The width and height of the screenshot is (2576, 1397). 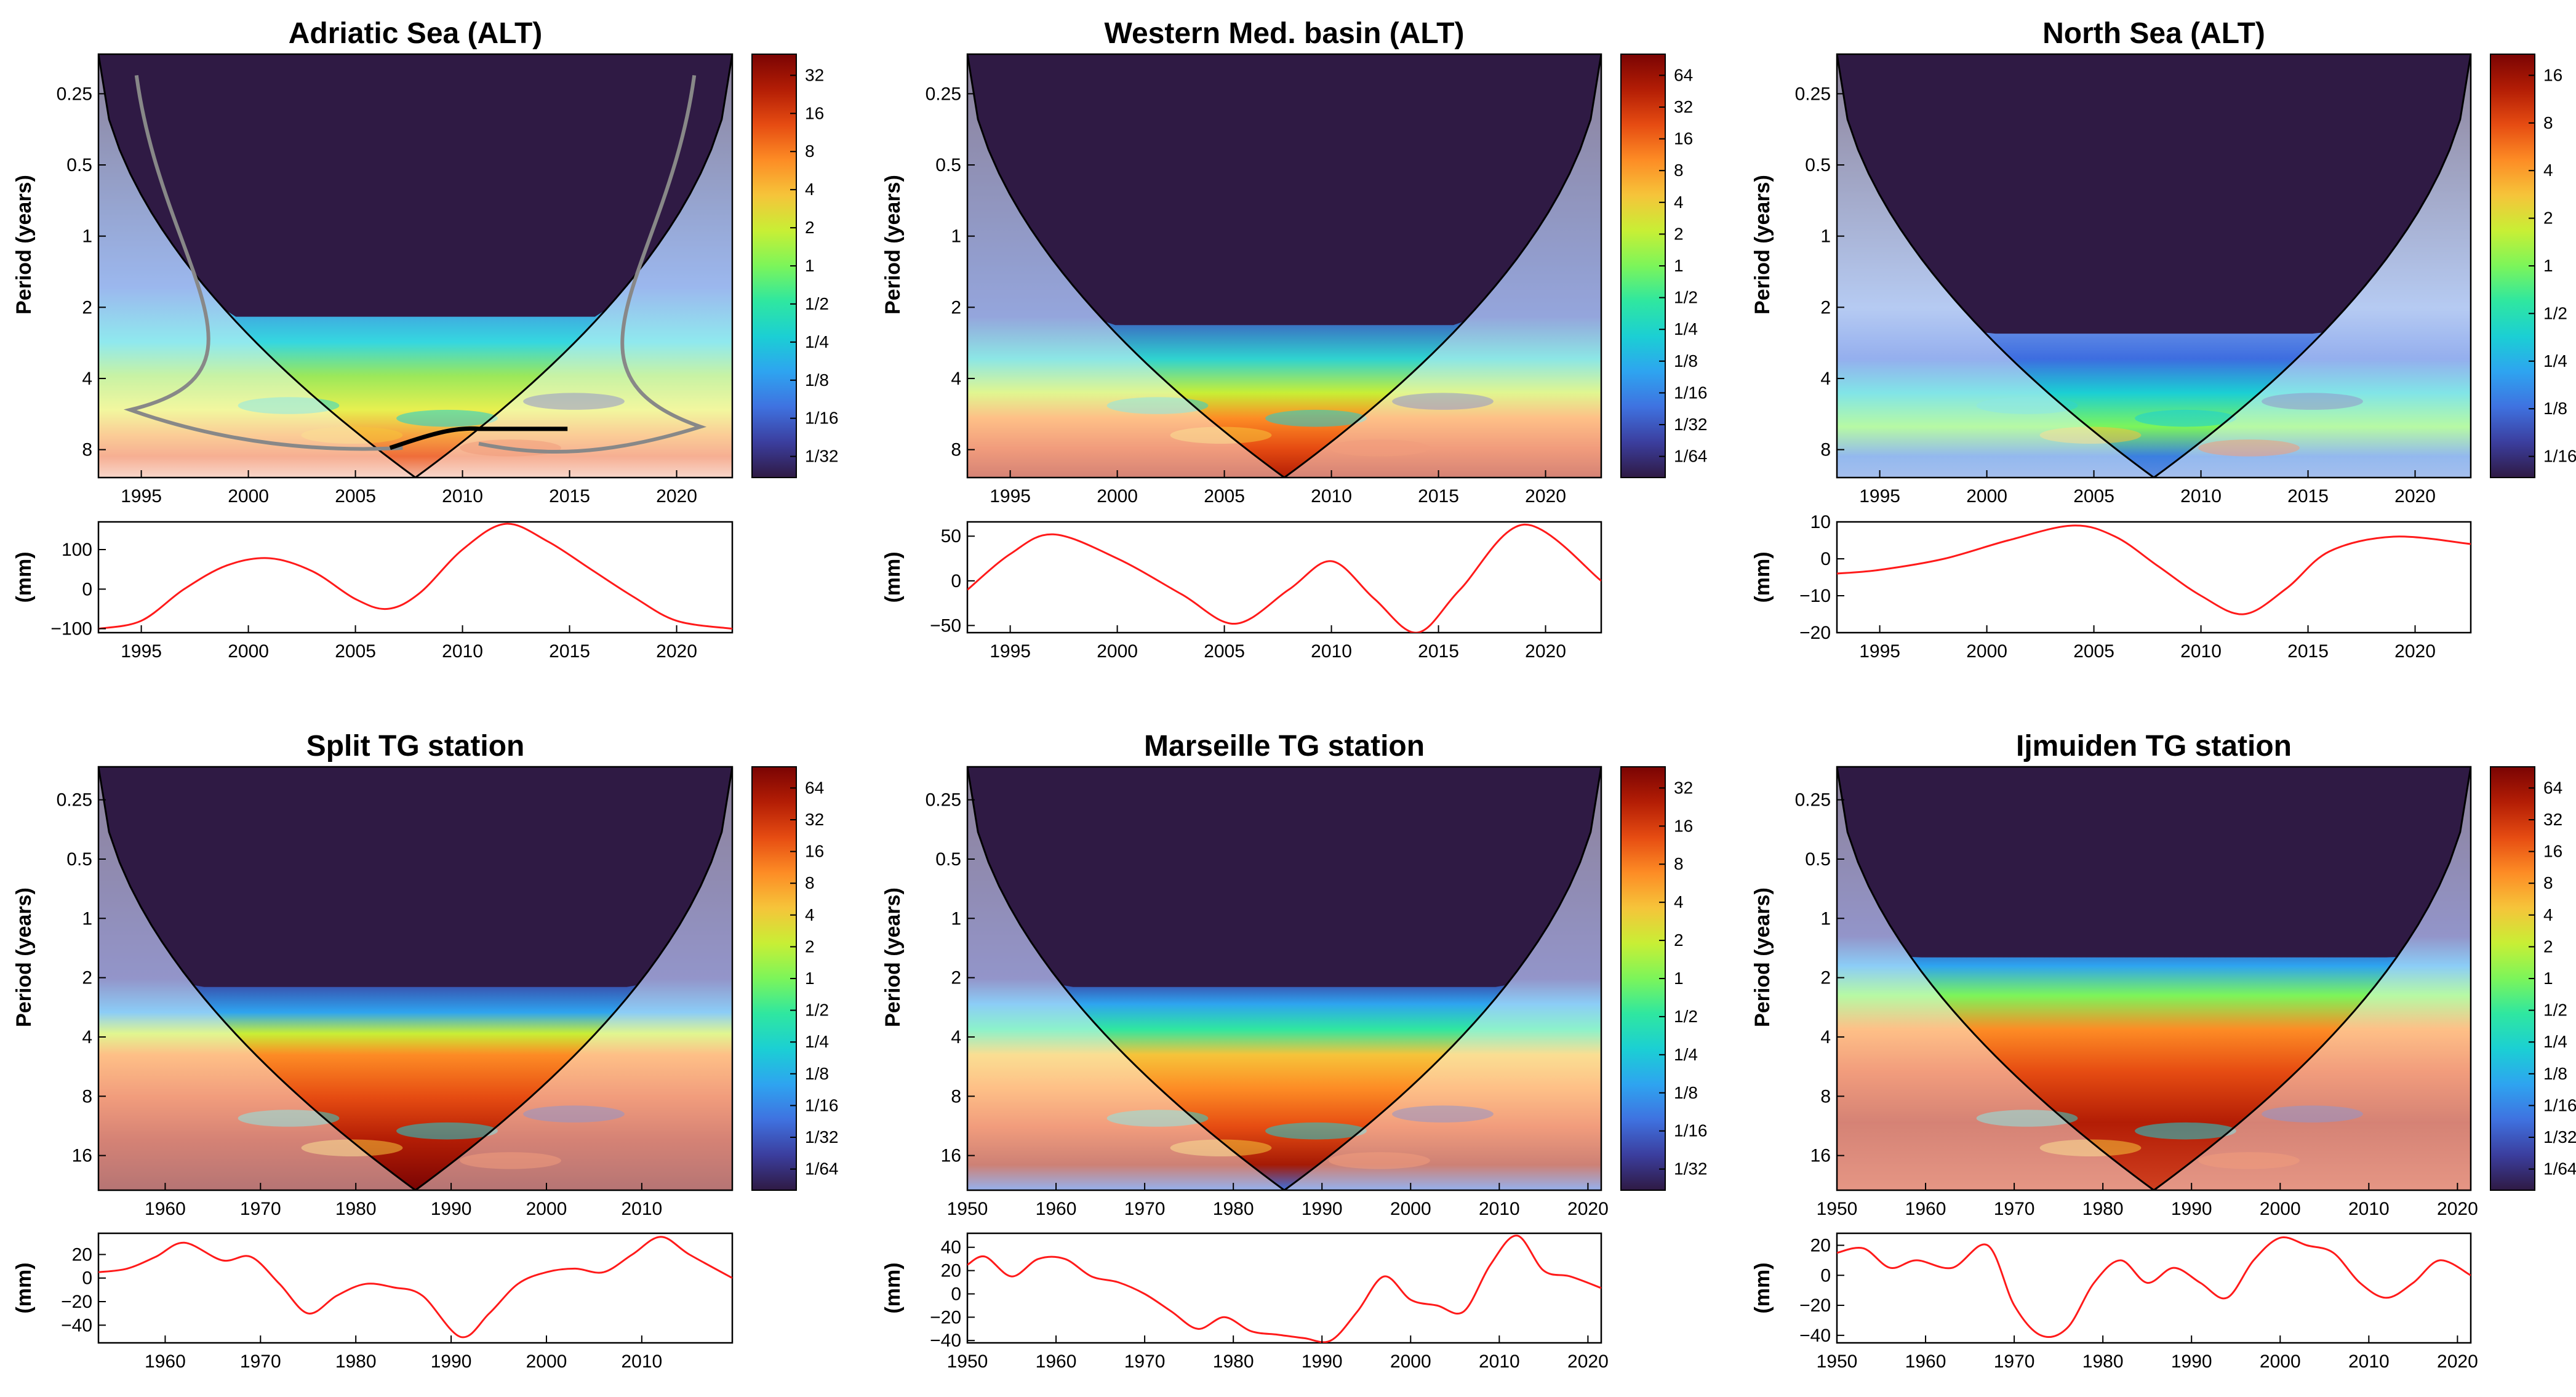 What do you see at coordinates (1837, 1209) in the screenshot?
I see `x-tick-label: 1950` at bounding box center [1837, 1209].